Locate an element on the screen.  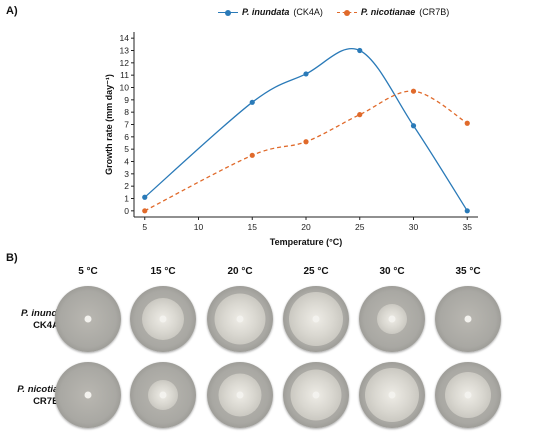
legend-swatch-nicotianae is located at coordinates (346, 12).